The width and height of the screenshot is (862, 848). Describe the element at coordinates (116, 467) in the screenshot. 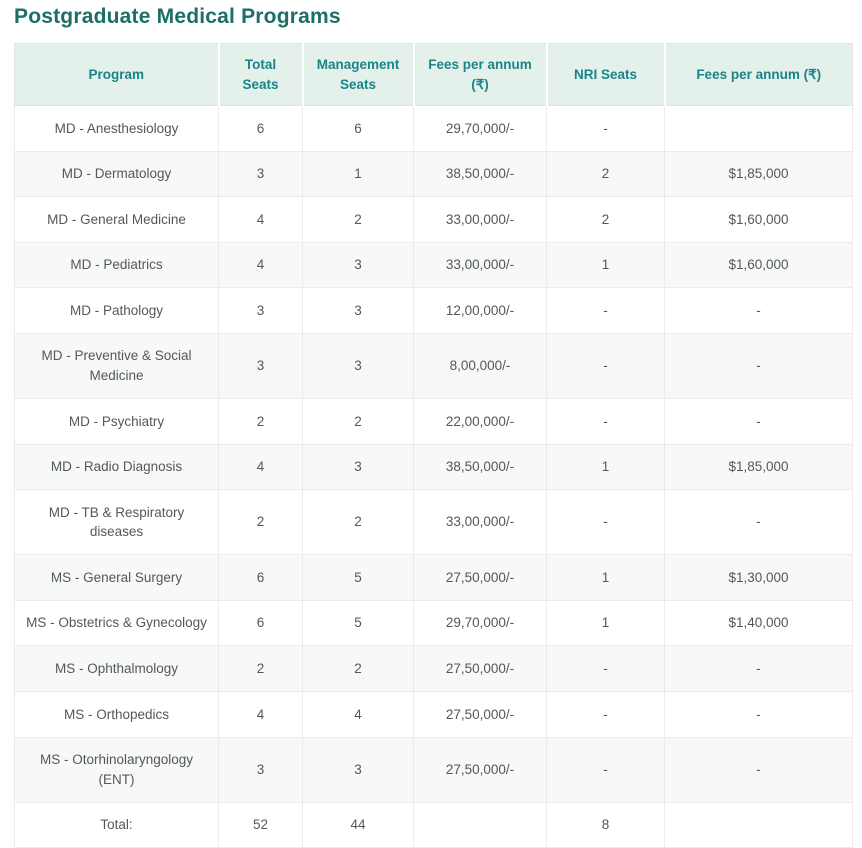

I see `program-cell: MD - Radio Diagnosis` at that location.